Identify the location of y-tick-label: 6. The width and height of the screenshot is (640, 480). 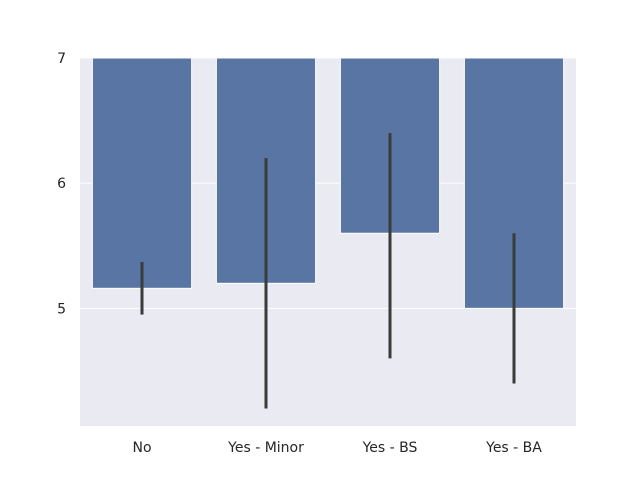
(61, 184).